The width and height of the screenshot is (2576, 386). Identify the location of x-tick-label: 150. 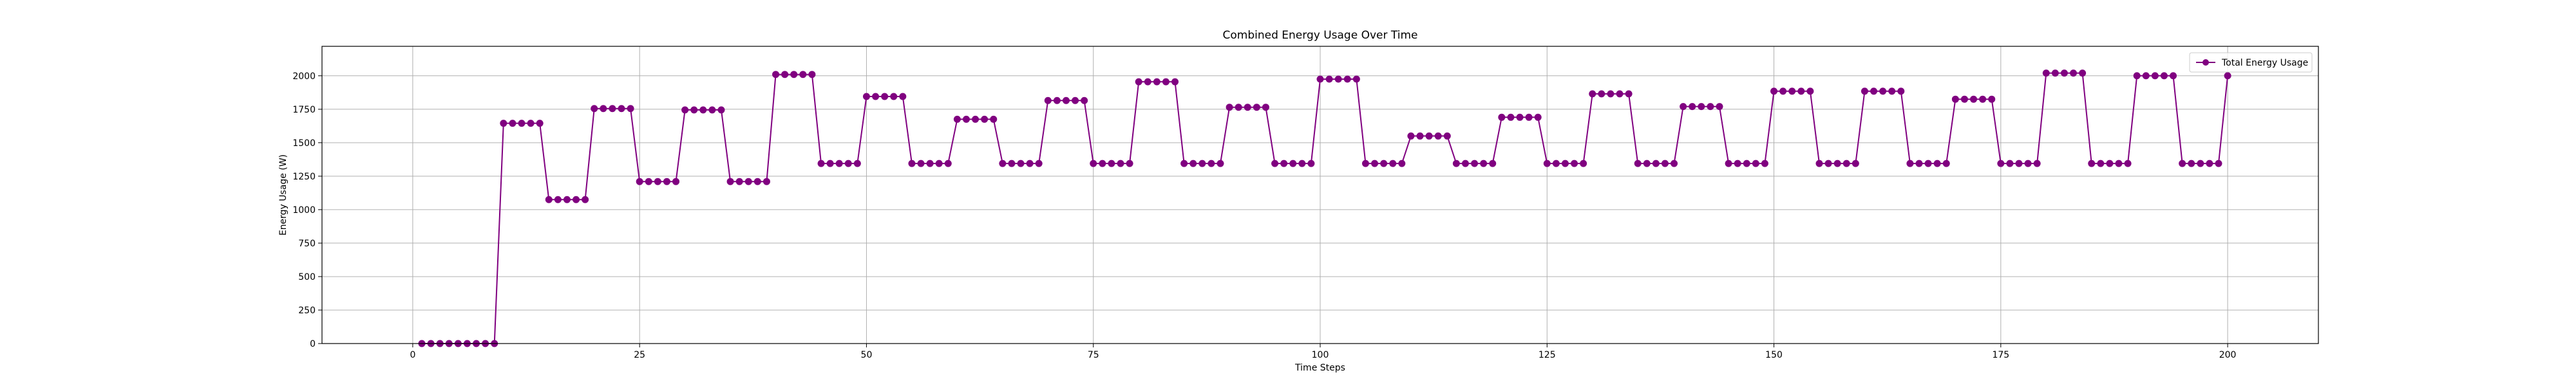
(1774, 355).